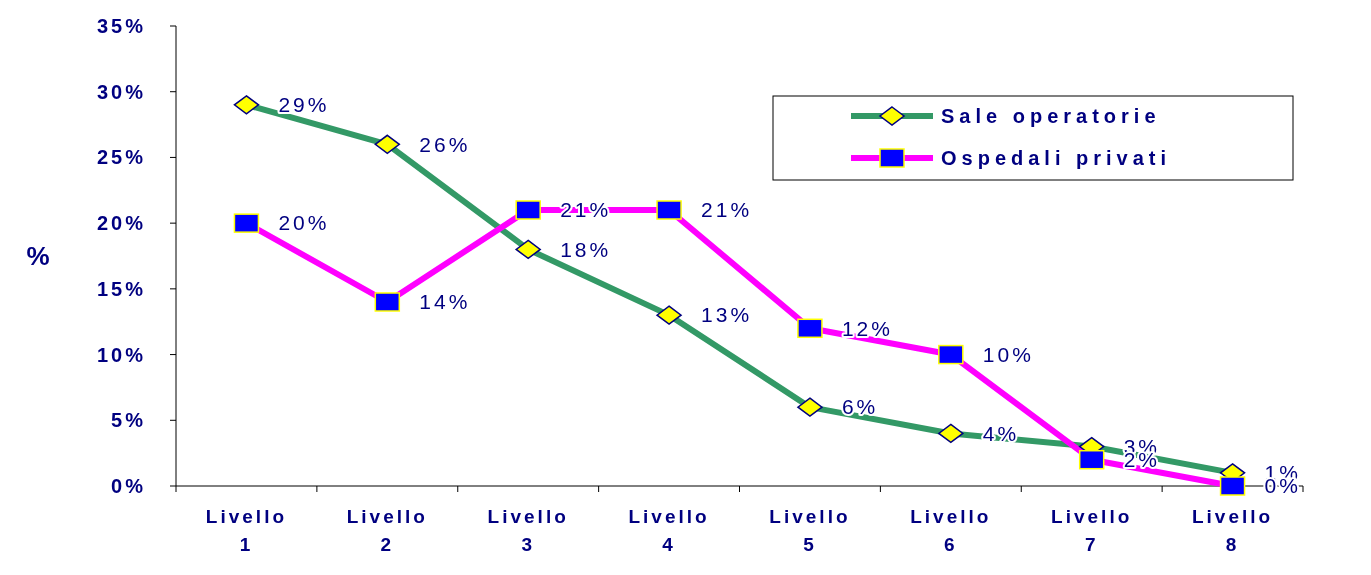 The height and width of the screenshot is (575, 1371). What do you see at coordinates (810, 530) in the screenshot?
I see `x-tick-label: Livello 5` at bounding box center [810, 530].